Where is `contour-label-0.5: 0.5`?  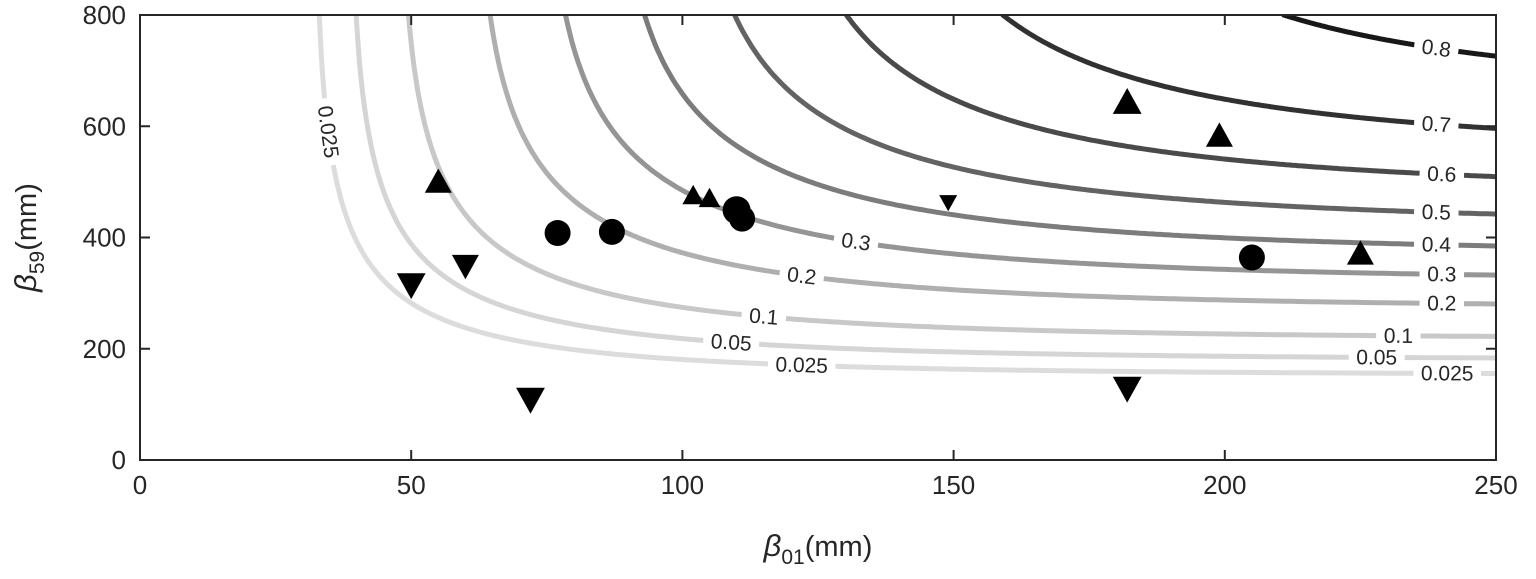
contour-label-0.5: 0.5 is located at coordinates (1436, 212).